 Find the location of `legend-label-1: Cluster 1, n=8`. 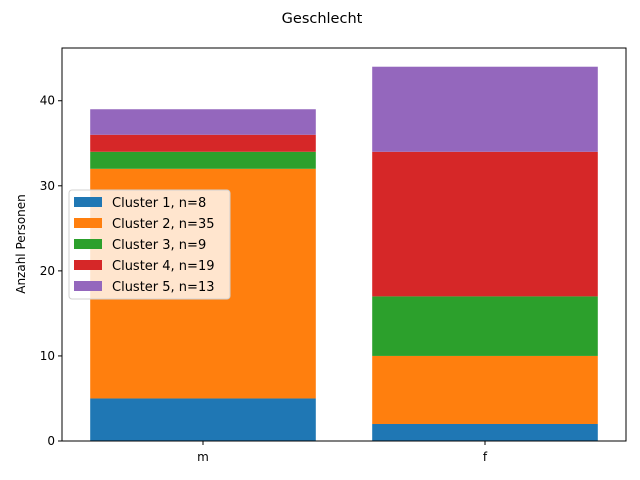

legend-label-1: Cluster 1, n=8 is located at coordinates (159, 203).